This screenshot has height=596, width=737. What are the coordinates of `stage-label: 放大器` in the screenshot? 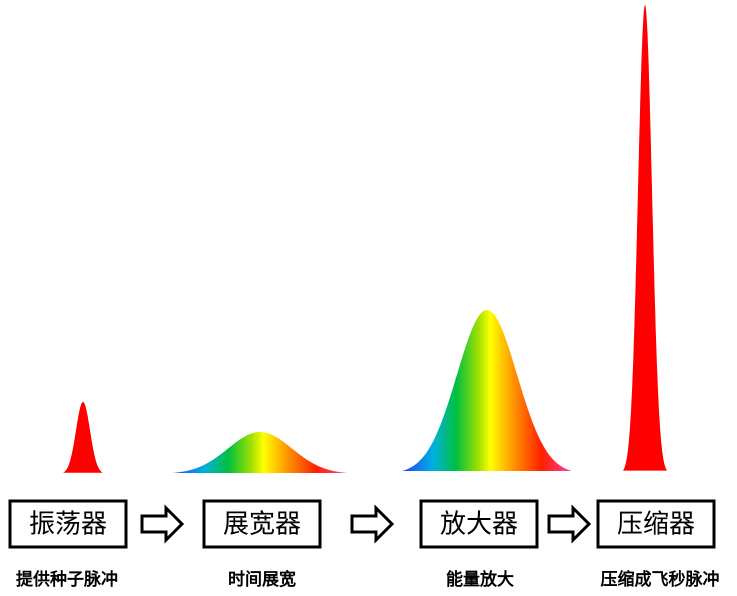 It's located at (479, 525).